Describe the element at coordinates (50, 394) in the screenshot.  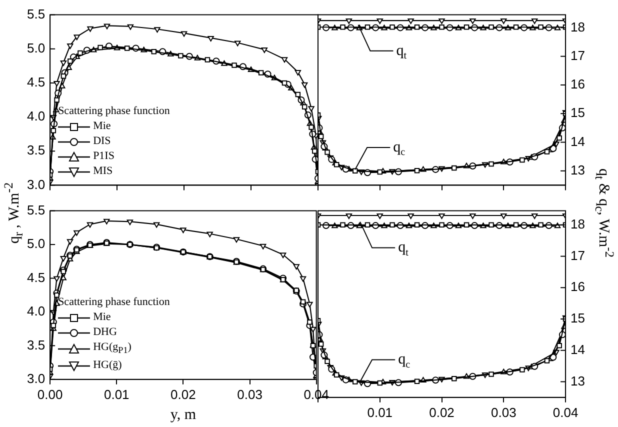
I see `x-tick-label: 0.00` at that location.